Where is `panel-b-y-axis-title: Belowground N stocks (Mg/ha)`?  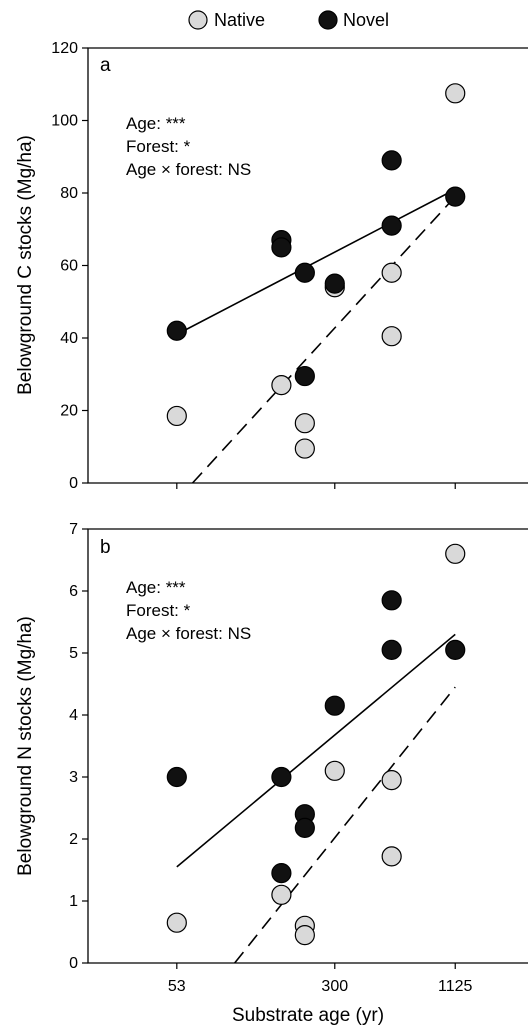 panel-b-y-axis-title: Belowground N stocks (Mg/ha) is located at coordinates (25, 746).